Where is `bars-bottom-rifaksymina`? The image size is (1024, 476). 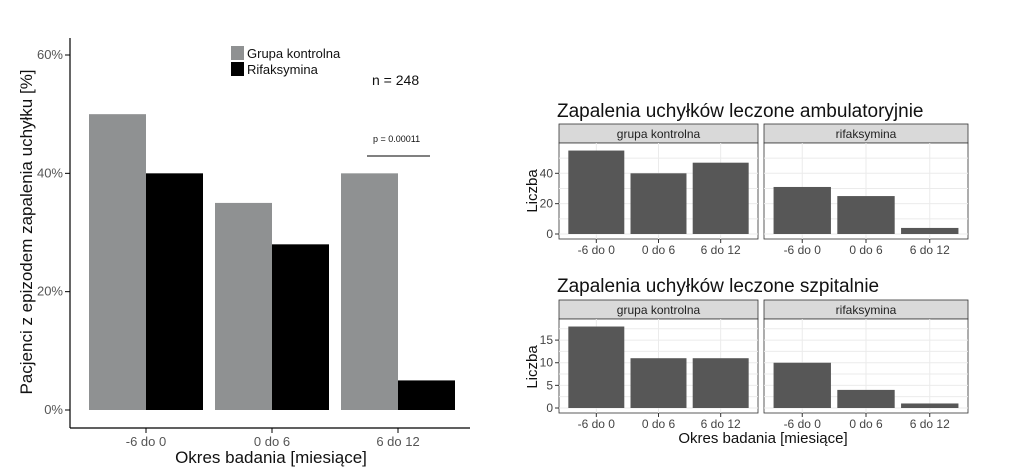
bars-bottom-rifaksymina is located at coordinates (866, 385).